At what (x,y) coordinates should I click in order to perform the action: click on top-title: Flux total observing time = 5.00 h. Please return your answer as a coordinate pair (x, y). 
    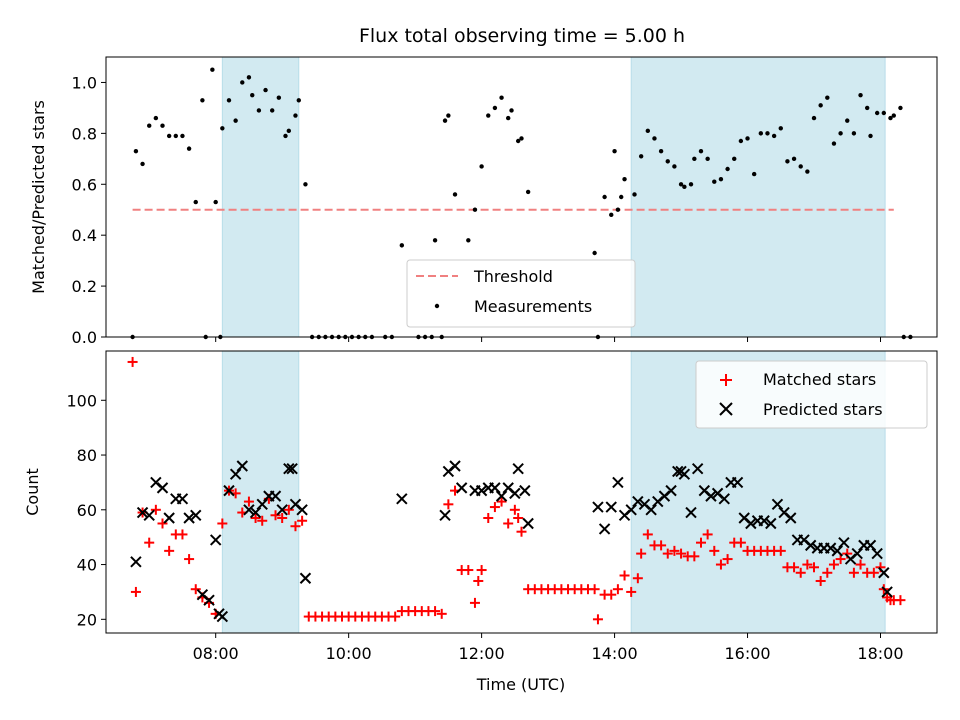
    Looking at the image, I should click on (522, 36).